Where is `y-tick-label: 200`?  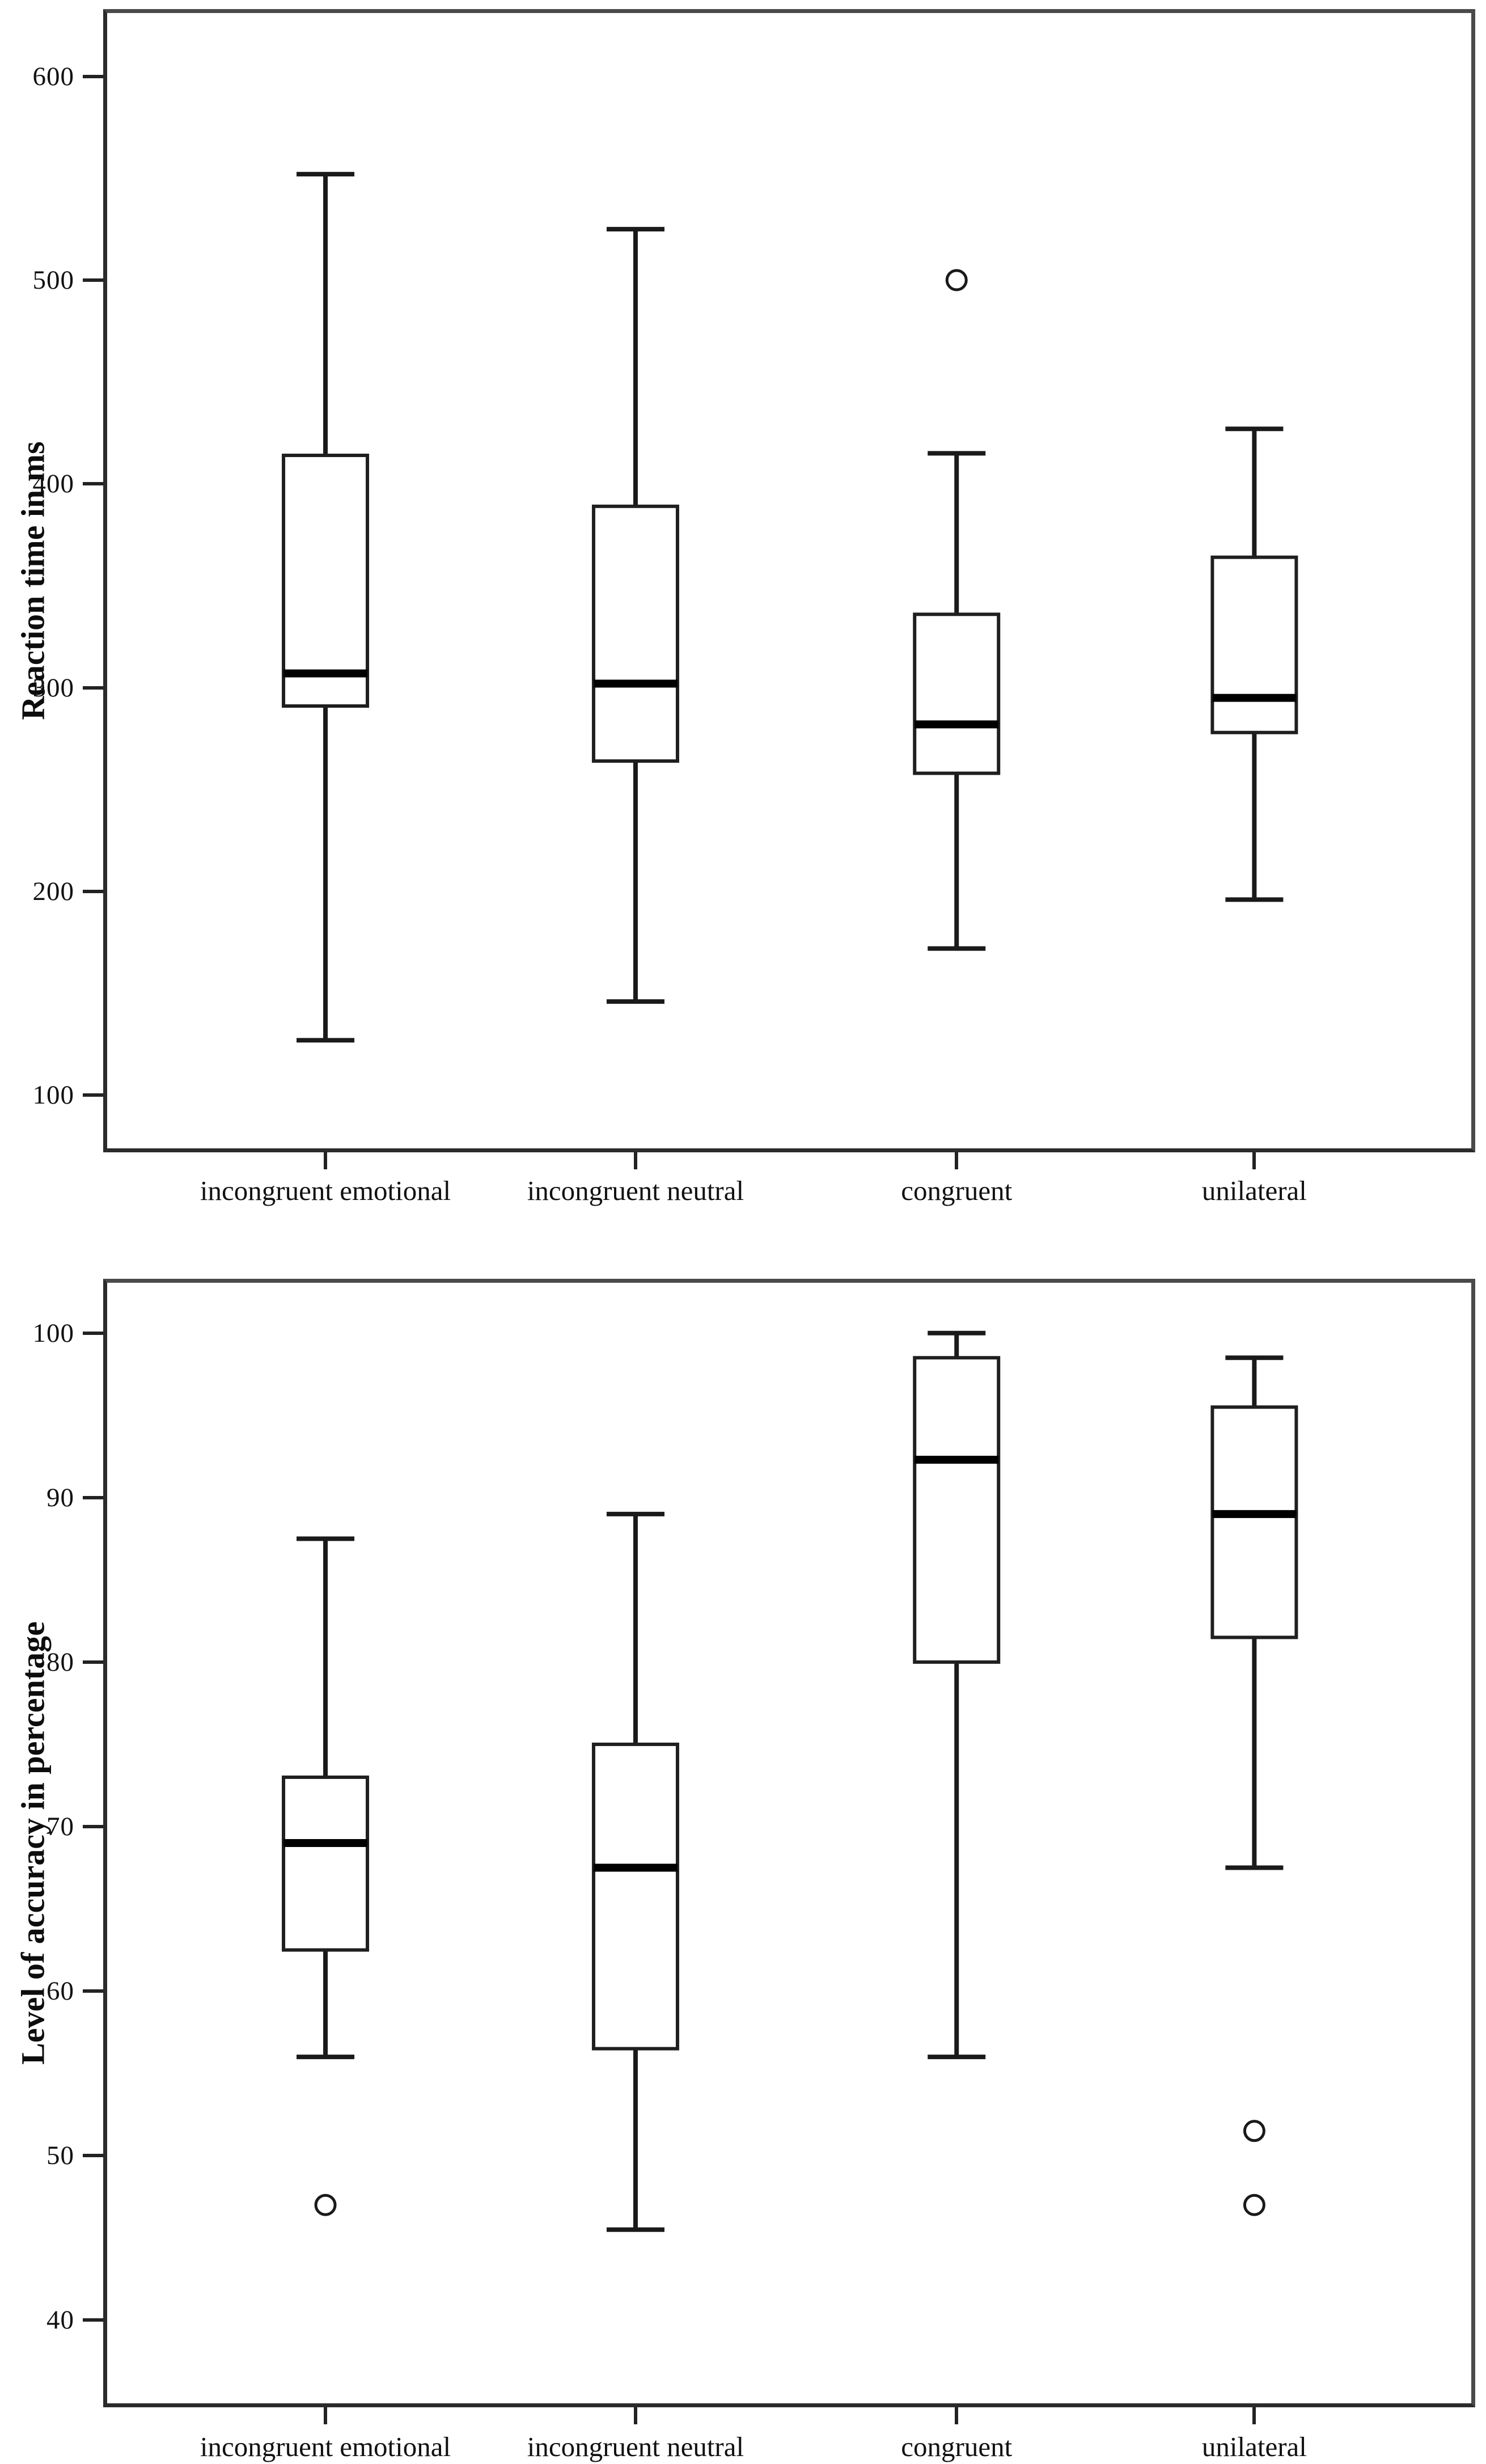
y-tick-label: 200 is located at coordinates (53, 892).